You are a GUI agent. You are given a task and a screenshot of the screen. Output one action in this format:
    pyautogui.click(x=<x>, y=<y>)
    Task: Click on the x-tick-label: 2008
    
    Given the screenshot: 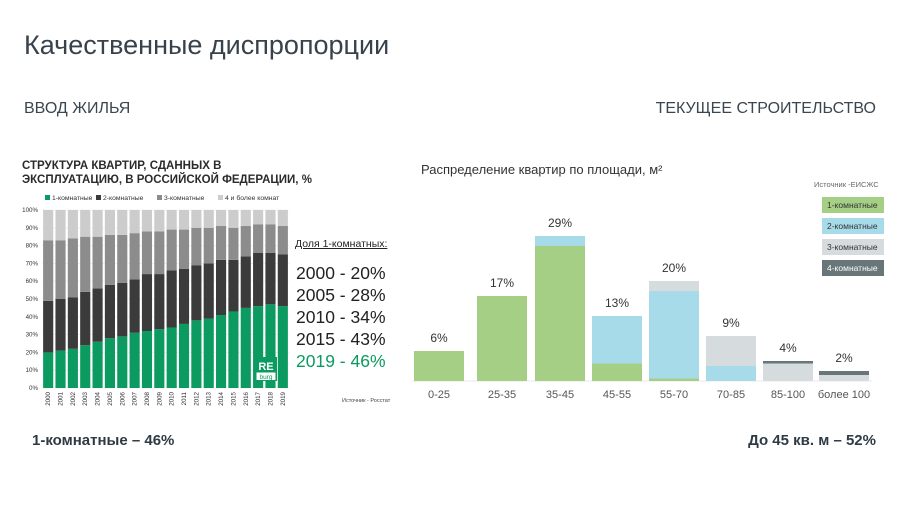 What is the action you would take?
    pyautogui.click(x=147, y=398)
    